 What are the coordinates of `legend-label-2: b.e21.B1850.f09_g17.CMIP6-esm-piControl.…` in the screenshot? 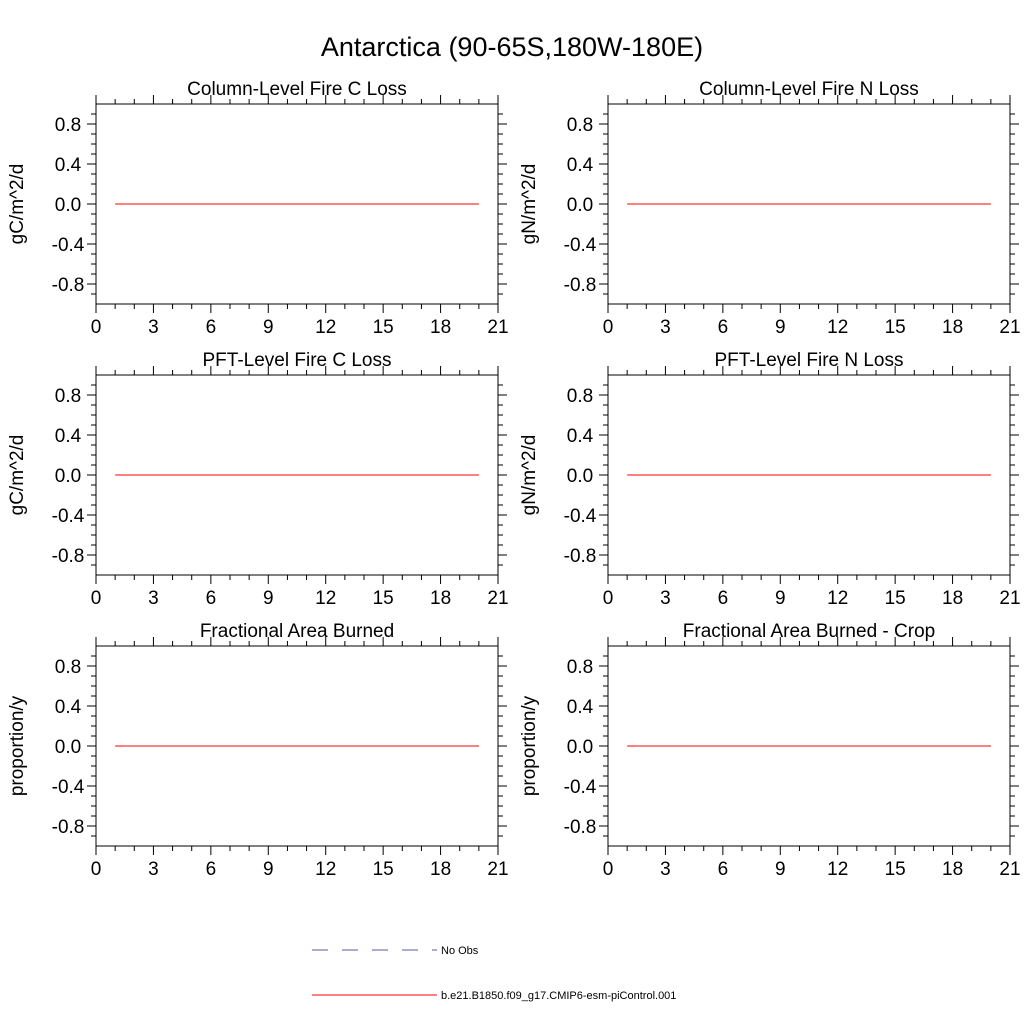 It's located at (558, 996).